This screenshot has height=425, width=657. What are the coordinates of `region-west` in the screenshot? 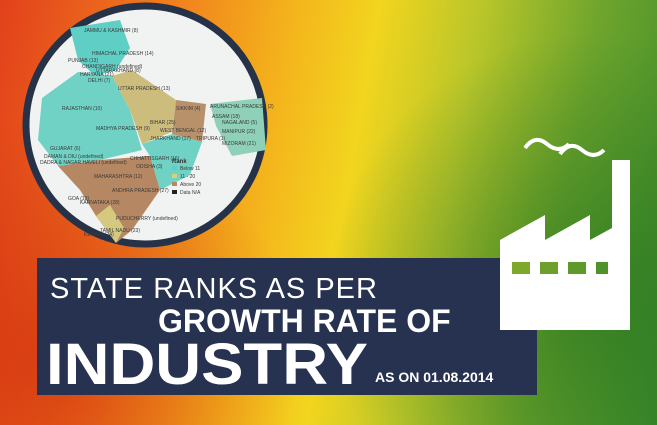 It's located at (90, 119).